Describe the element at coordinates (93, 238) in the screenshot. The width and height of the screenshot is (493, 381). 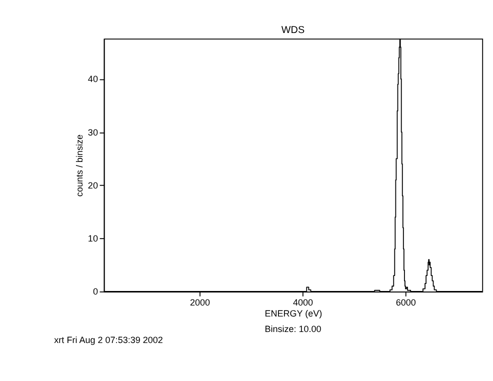
I see `y-tick-label: 10` at that location.